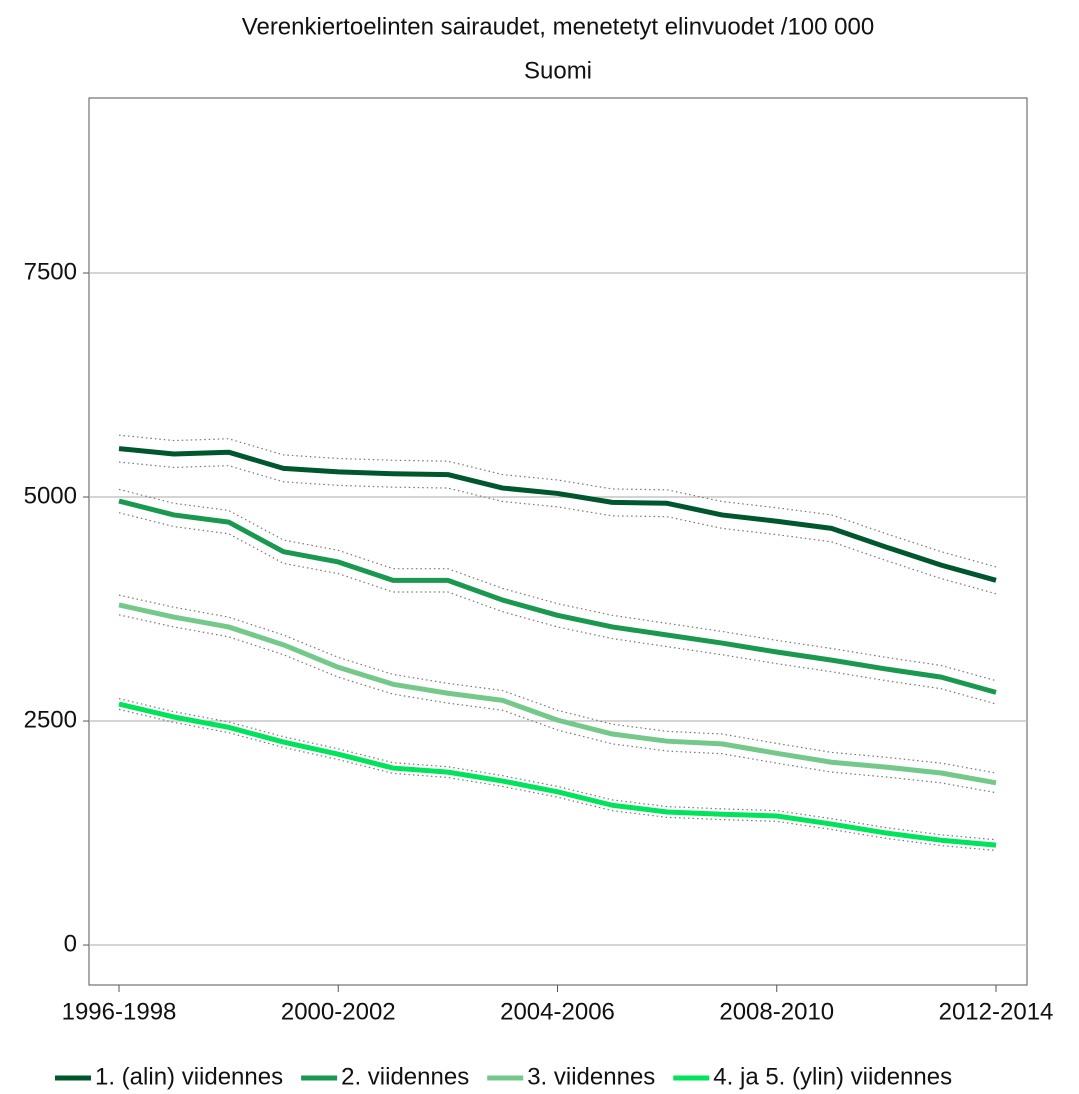 The height and width of the screenshot is (1094, 1079). What do you see at coordinates (119, 1011) in the screenshot?
I see `x-tick-label: 1996-1998` at bounding box center [119, 1011].